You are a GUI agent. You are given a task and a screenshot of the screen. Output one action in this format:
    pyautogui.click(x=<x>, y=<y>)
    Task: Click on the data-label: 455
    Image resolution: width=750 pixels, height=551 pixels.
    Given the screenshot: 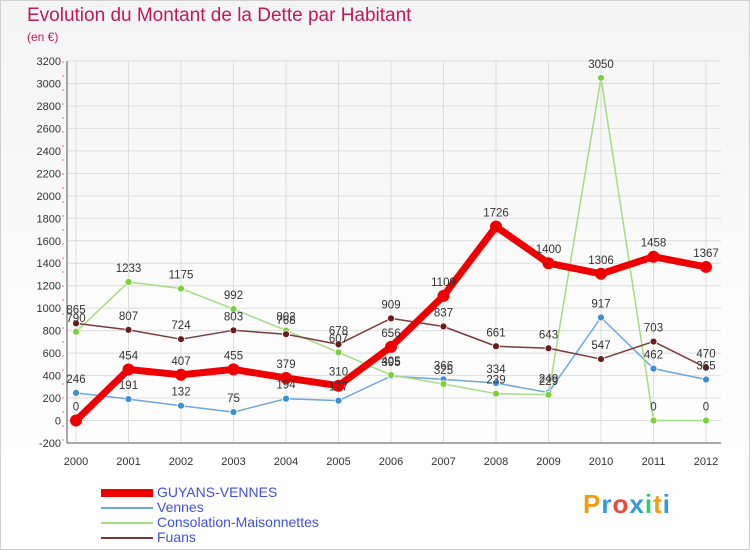 What is the action you would take?
    pyautogui.click(x=233, y=356)
    